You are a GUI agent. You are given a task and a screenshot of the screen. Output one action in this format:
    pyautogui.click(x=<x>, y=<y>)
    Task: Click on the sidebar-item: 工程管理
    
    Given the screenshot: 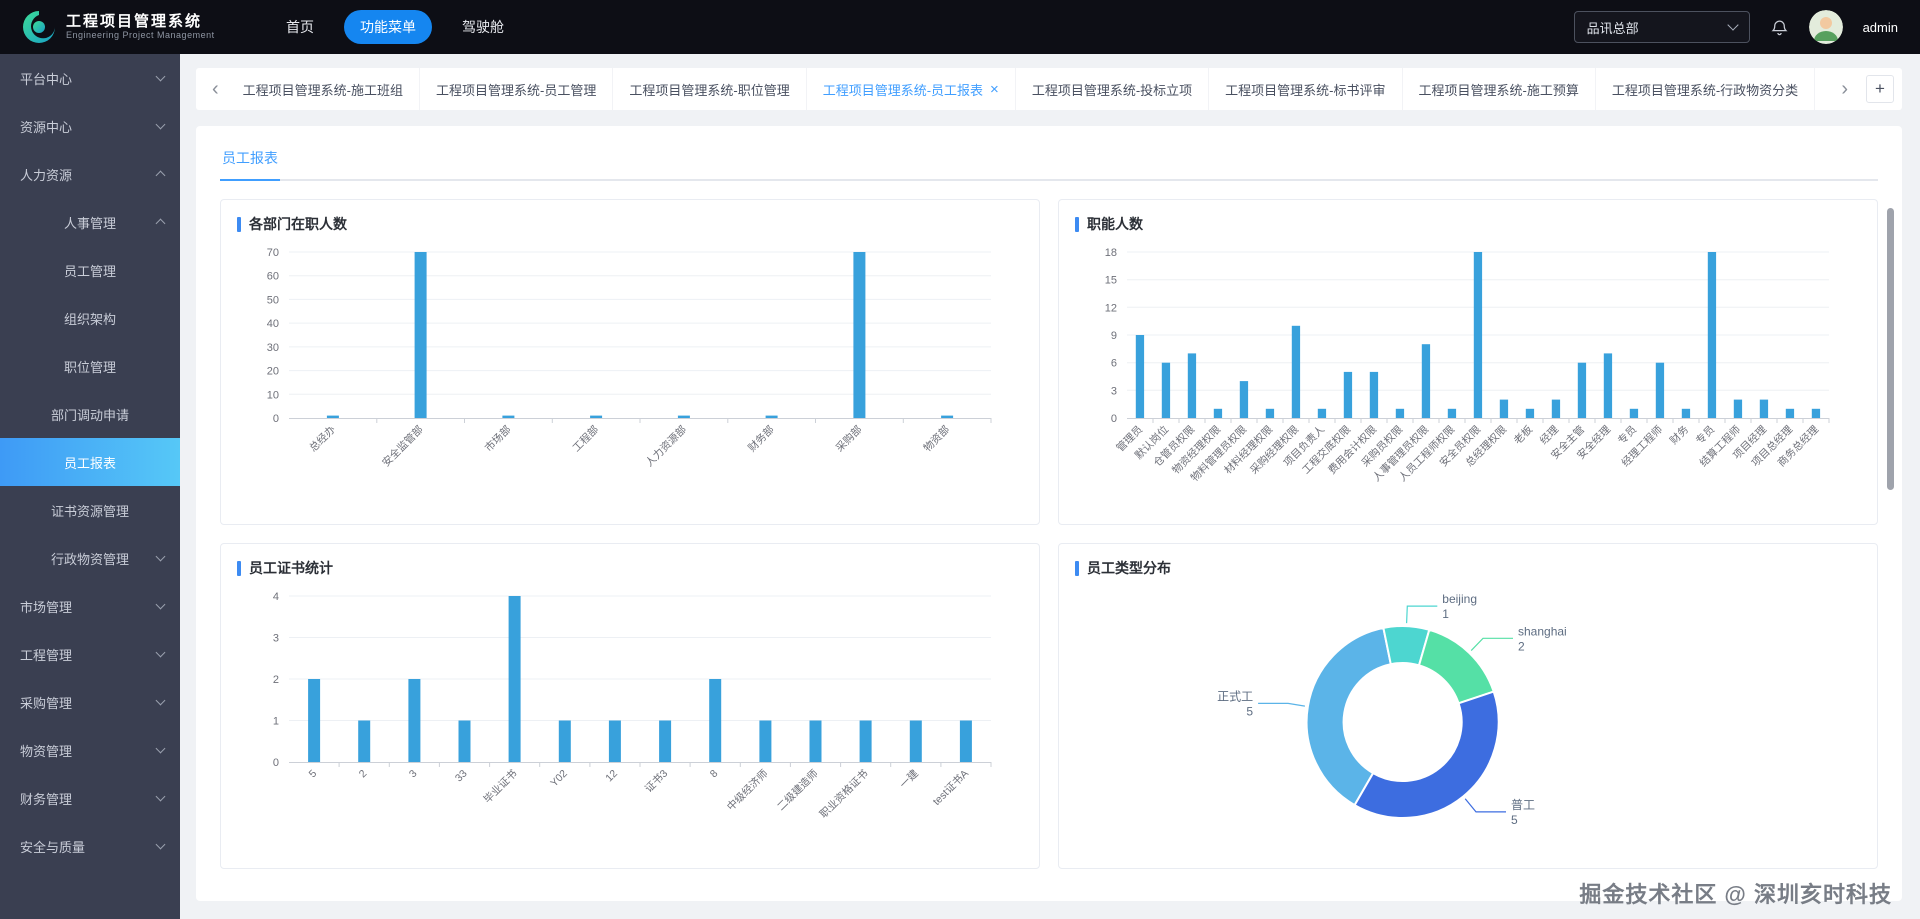 What is the action you would take?
    pyautogui.click(x=90, y=654)
    